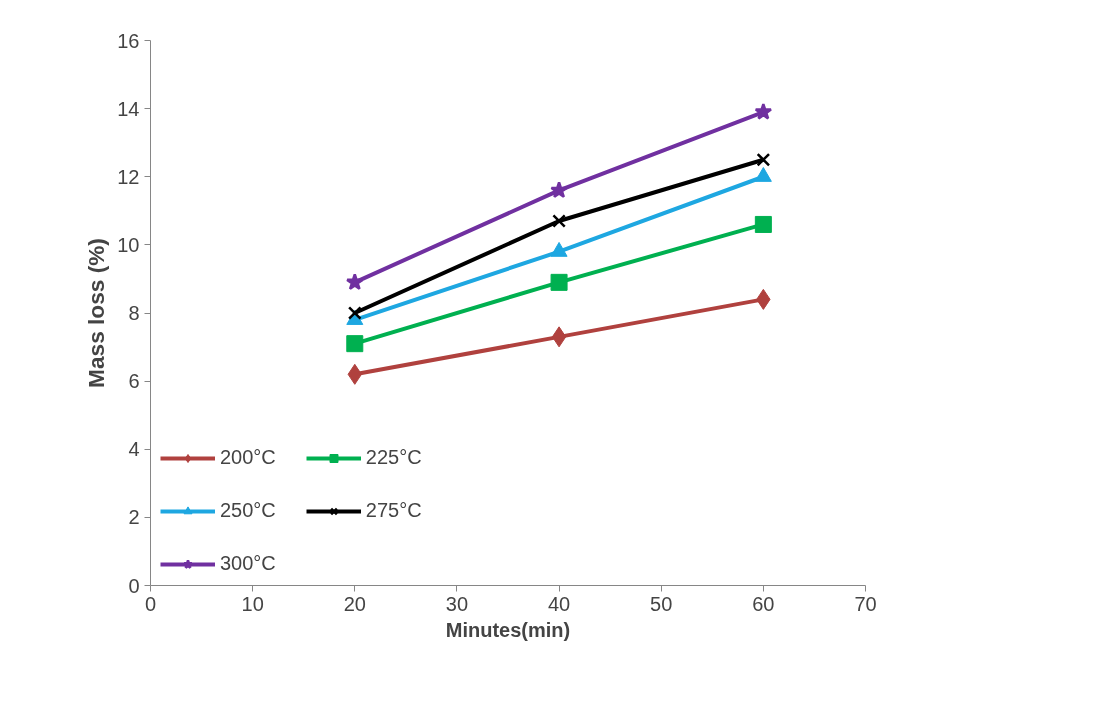 This screenshot has height=727, width=1097. Describe the element at coordinates (128, 176) in the screenshot. I see `y-tick-label: 12` at that location.